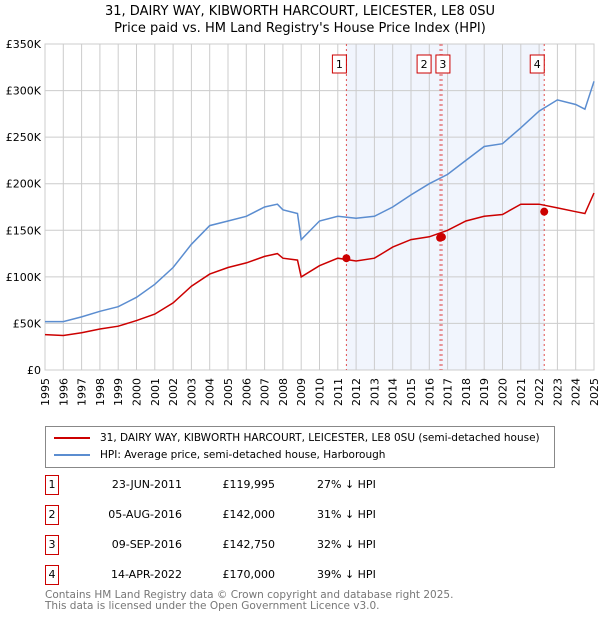  Describe the element at coordinates (249, 484) in the screenshot. I see `sale-price: £119,995` at that location.